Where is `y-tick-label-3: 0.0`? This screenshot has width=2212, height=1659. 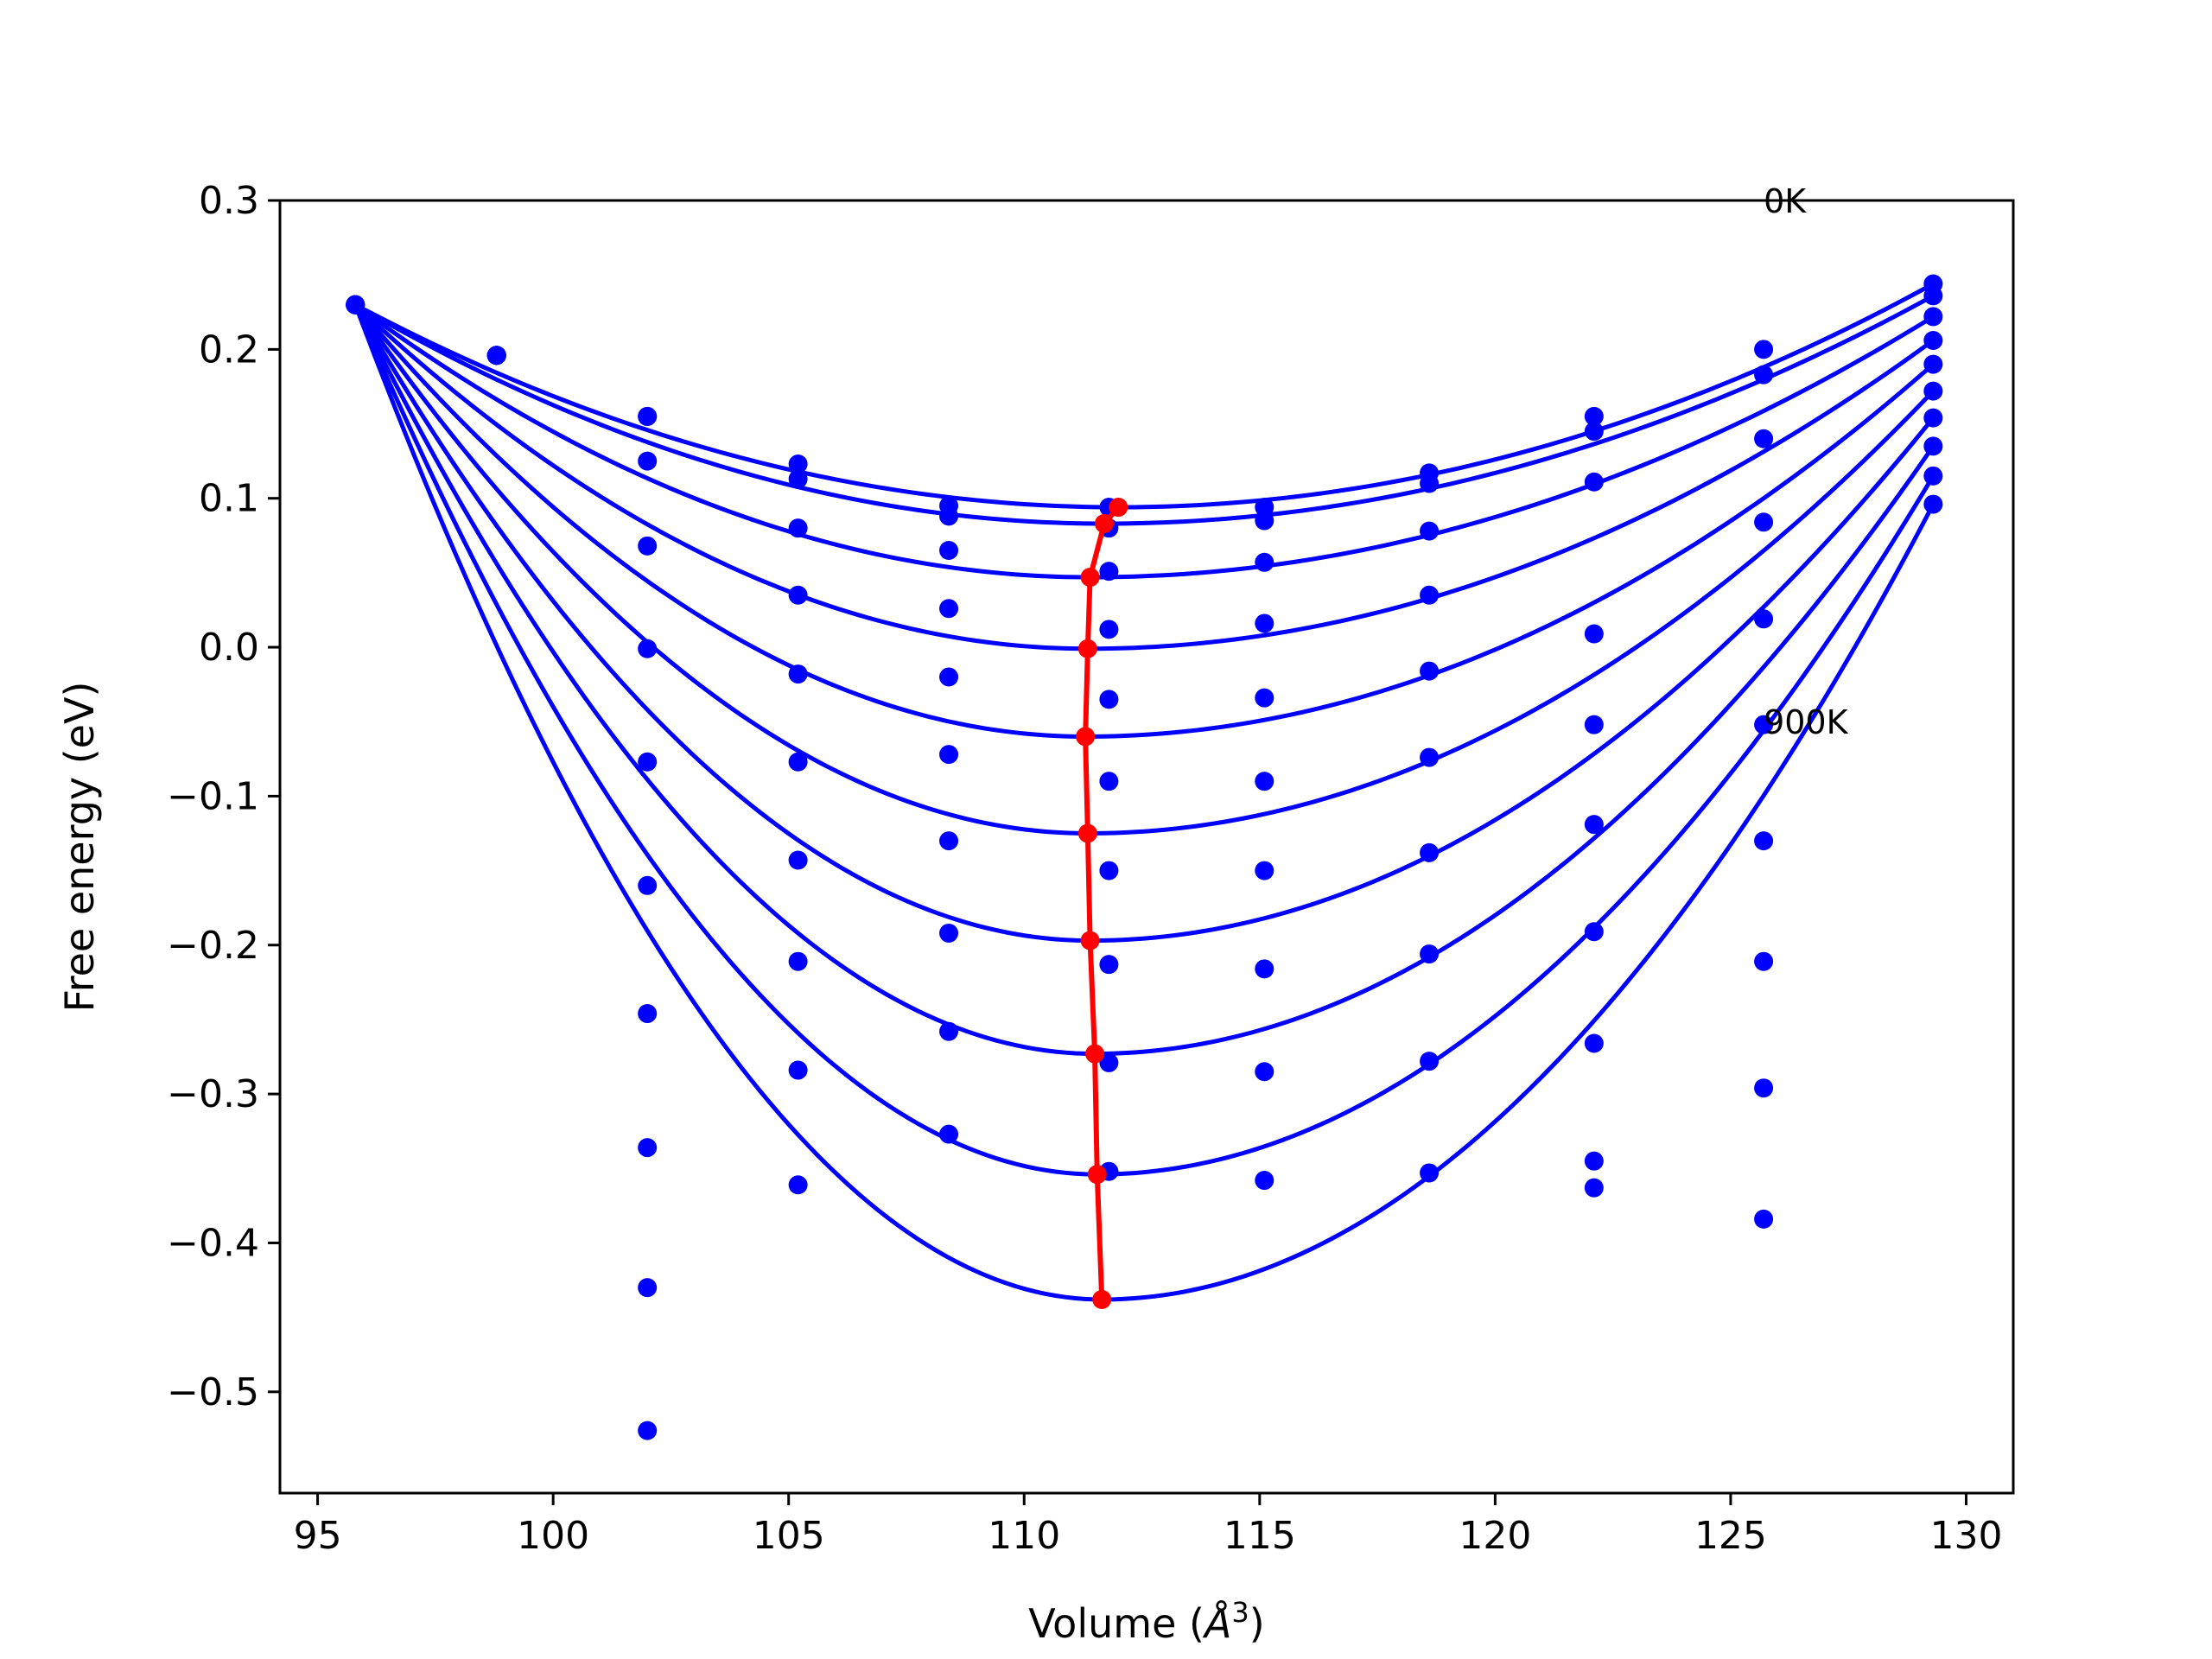
y-tick-label-3: 0.0 is located at coordinates (229, 648).